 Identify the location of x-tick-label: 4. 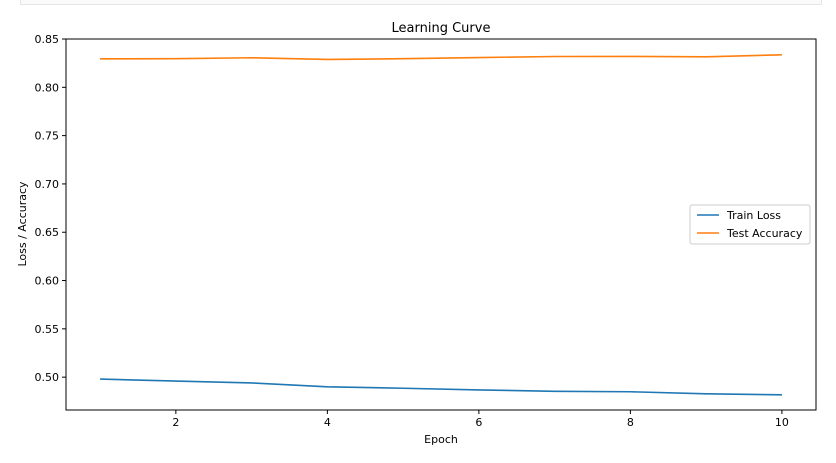
(327, 422).